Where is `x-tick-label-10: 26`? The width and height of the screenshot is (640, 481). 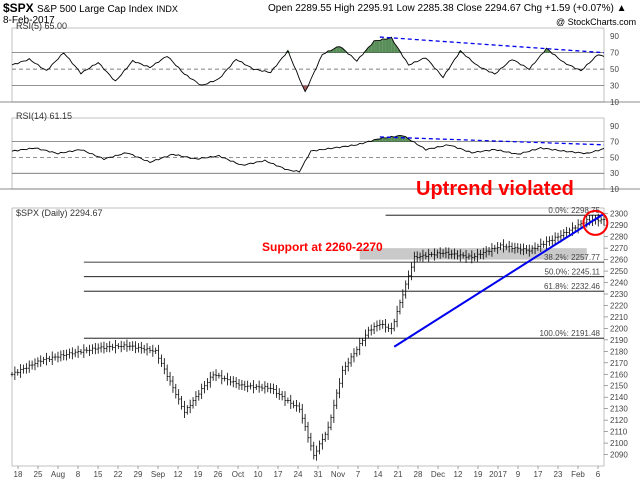
x-tick-label-10: 26 is located at coordinates (218, 474).